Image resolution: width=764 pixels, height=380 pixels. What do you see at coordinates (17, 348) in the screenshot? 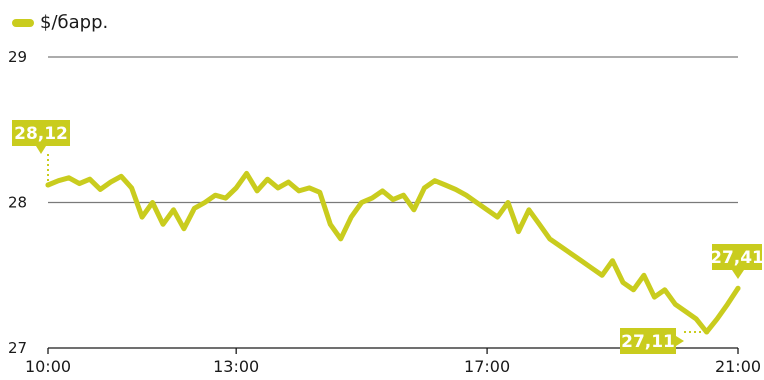
I see `y-tick-label-27: 27` at bounding box center [17, 348].